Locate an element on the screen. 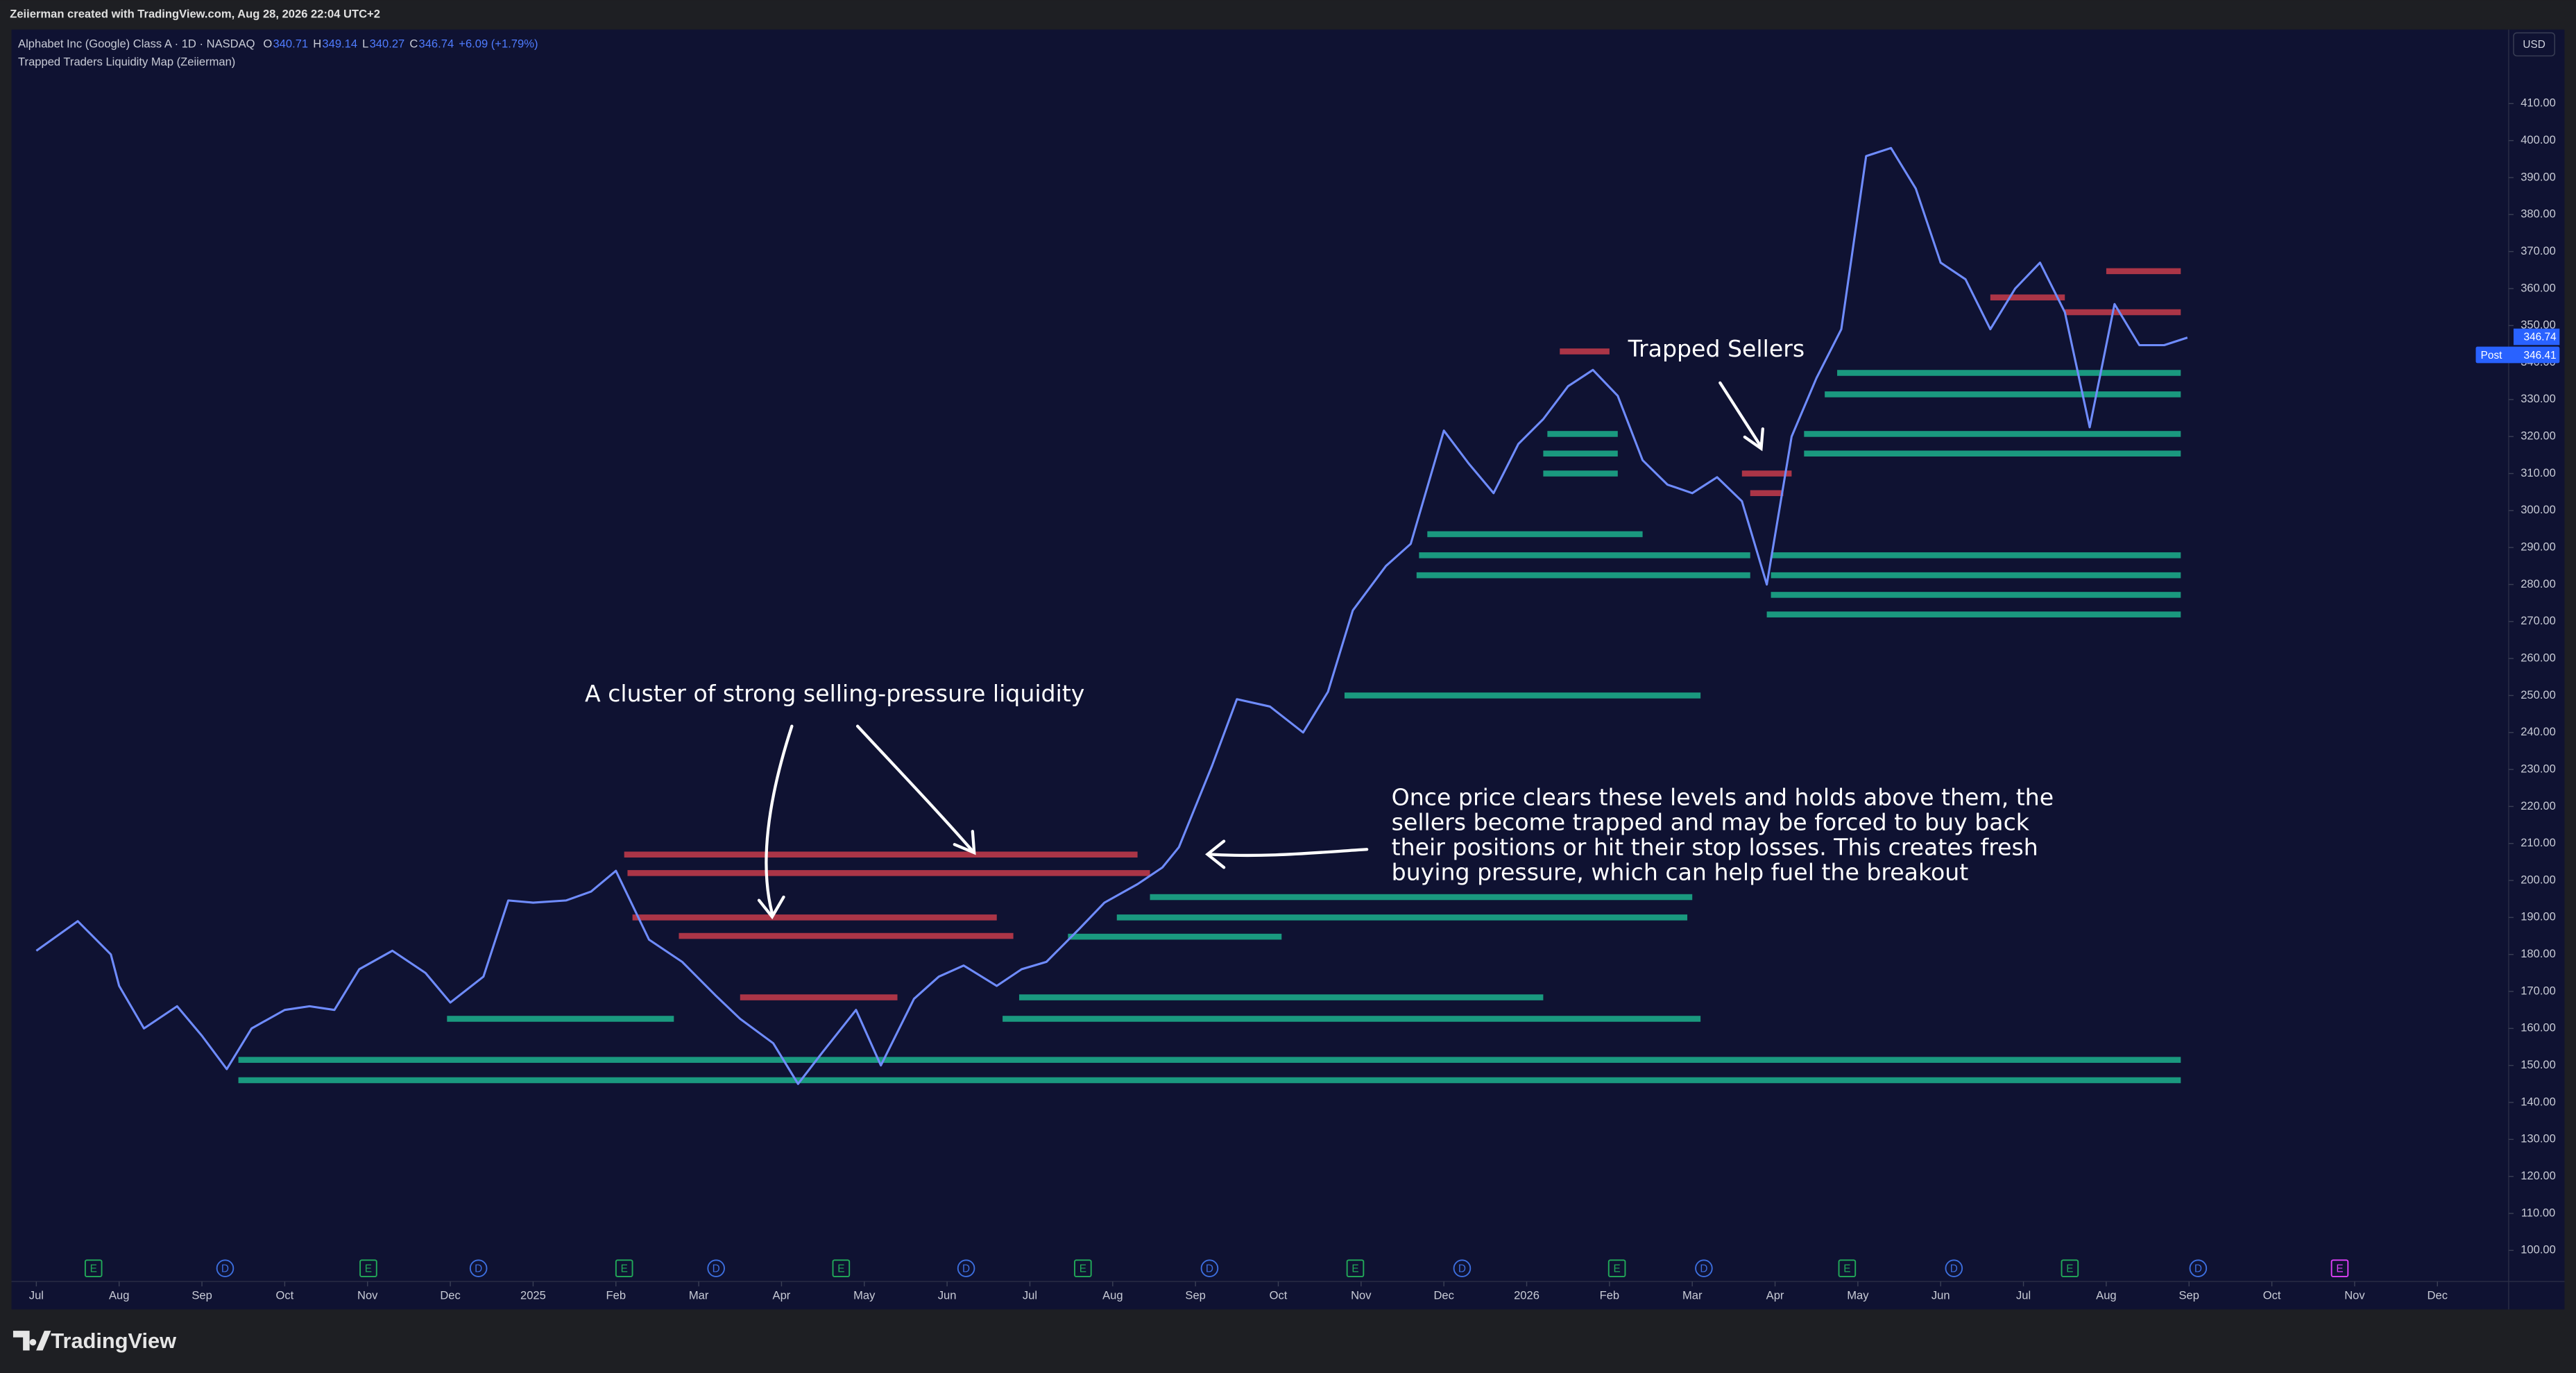 This screenshot has width=2576, height=1373. y-tick-label: 370.00 is located at coordinates (2538, 250).